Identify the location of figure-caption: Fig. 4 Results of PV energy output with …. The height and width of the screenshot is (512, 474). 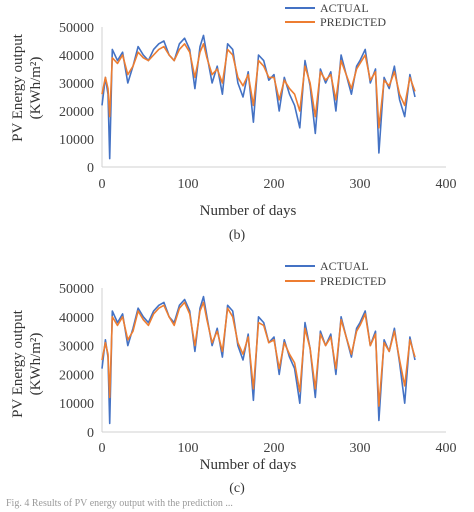
(119, 503).